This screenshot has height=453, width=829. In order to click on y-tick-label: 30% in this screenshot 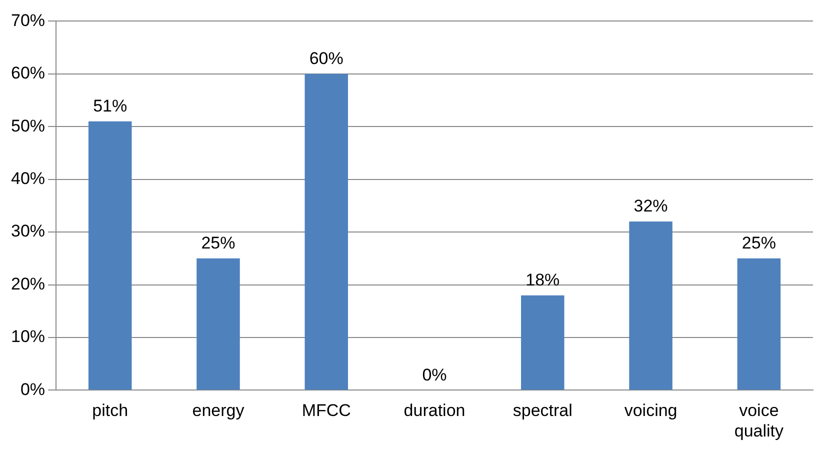, I will do `click(28, 231)`.